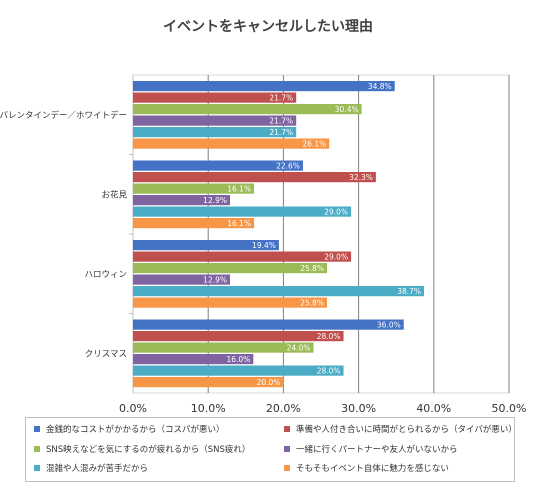 This screenshot has width=536, height=497. Describe the element at coordinates (288, 166) in the screenshot. I see `data-label: 22.6%` at that location.